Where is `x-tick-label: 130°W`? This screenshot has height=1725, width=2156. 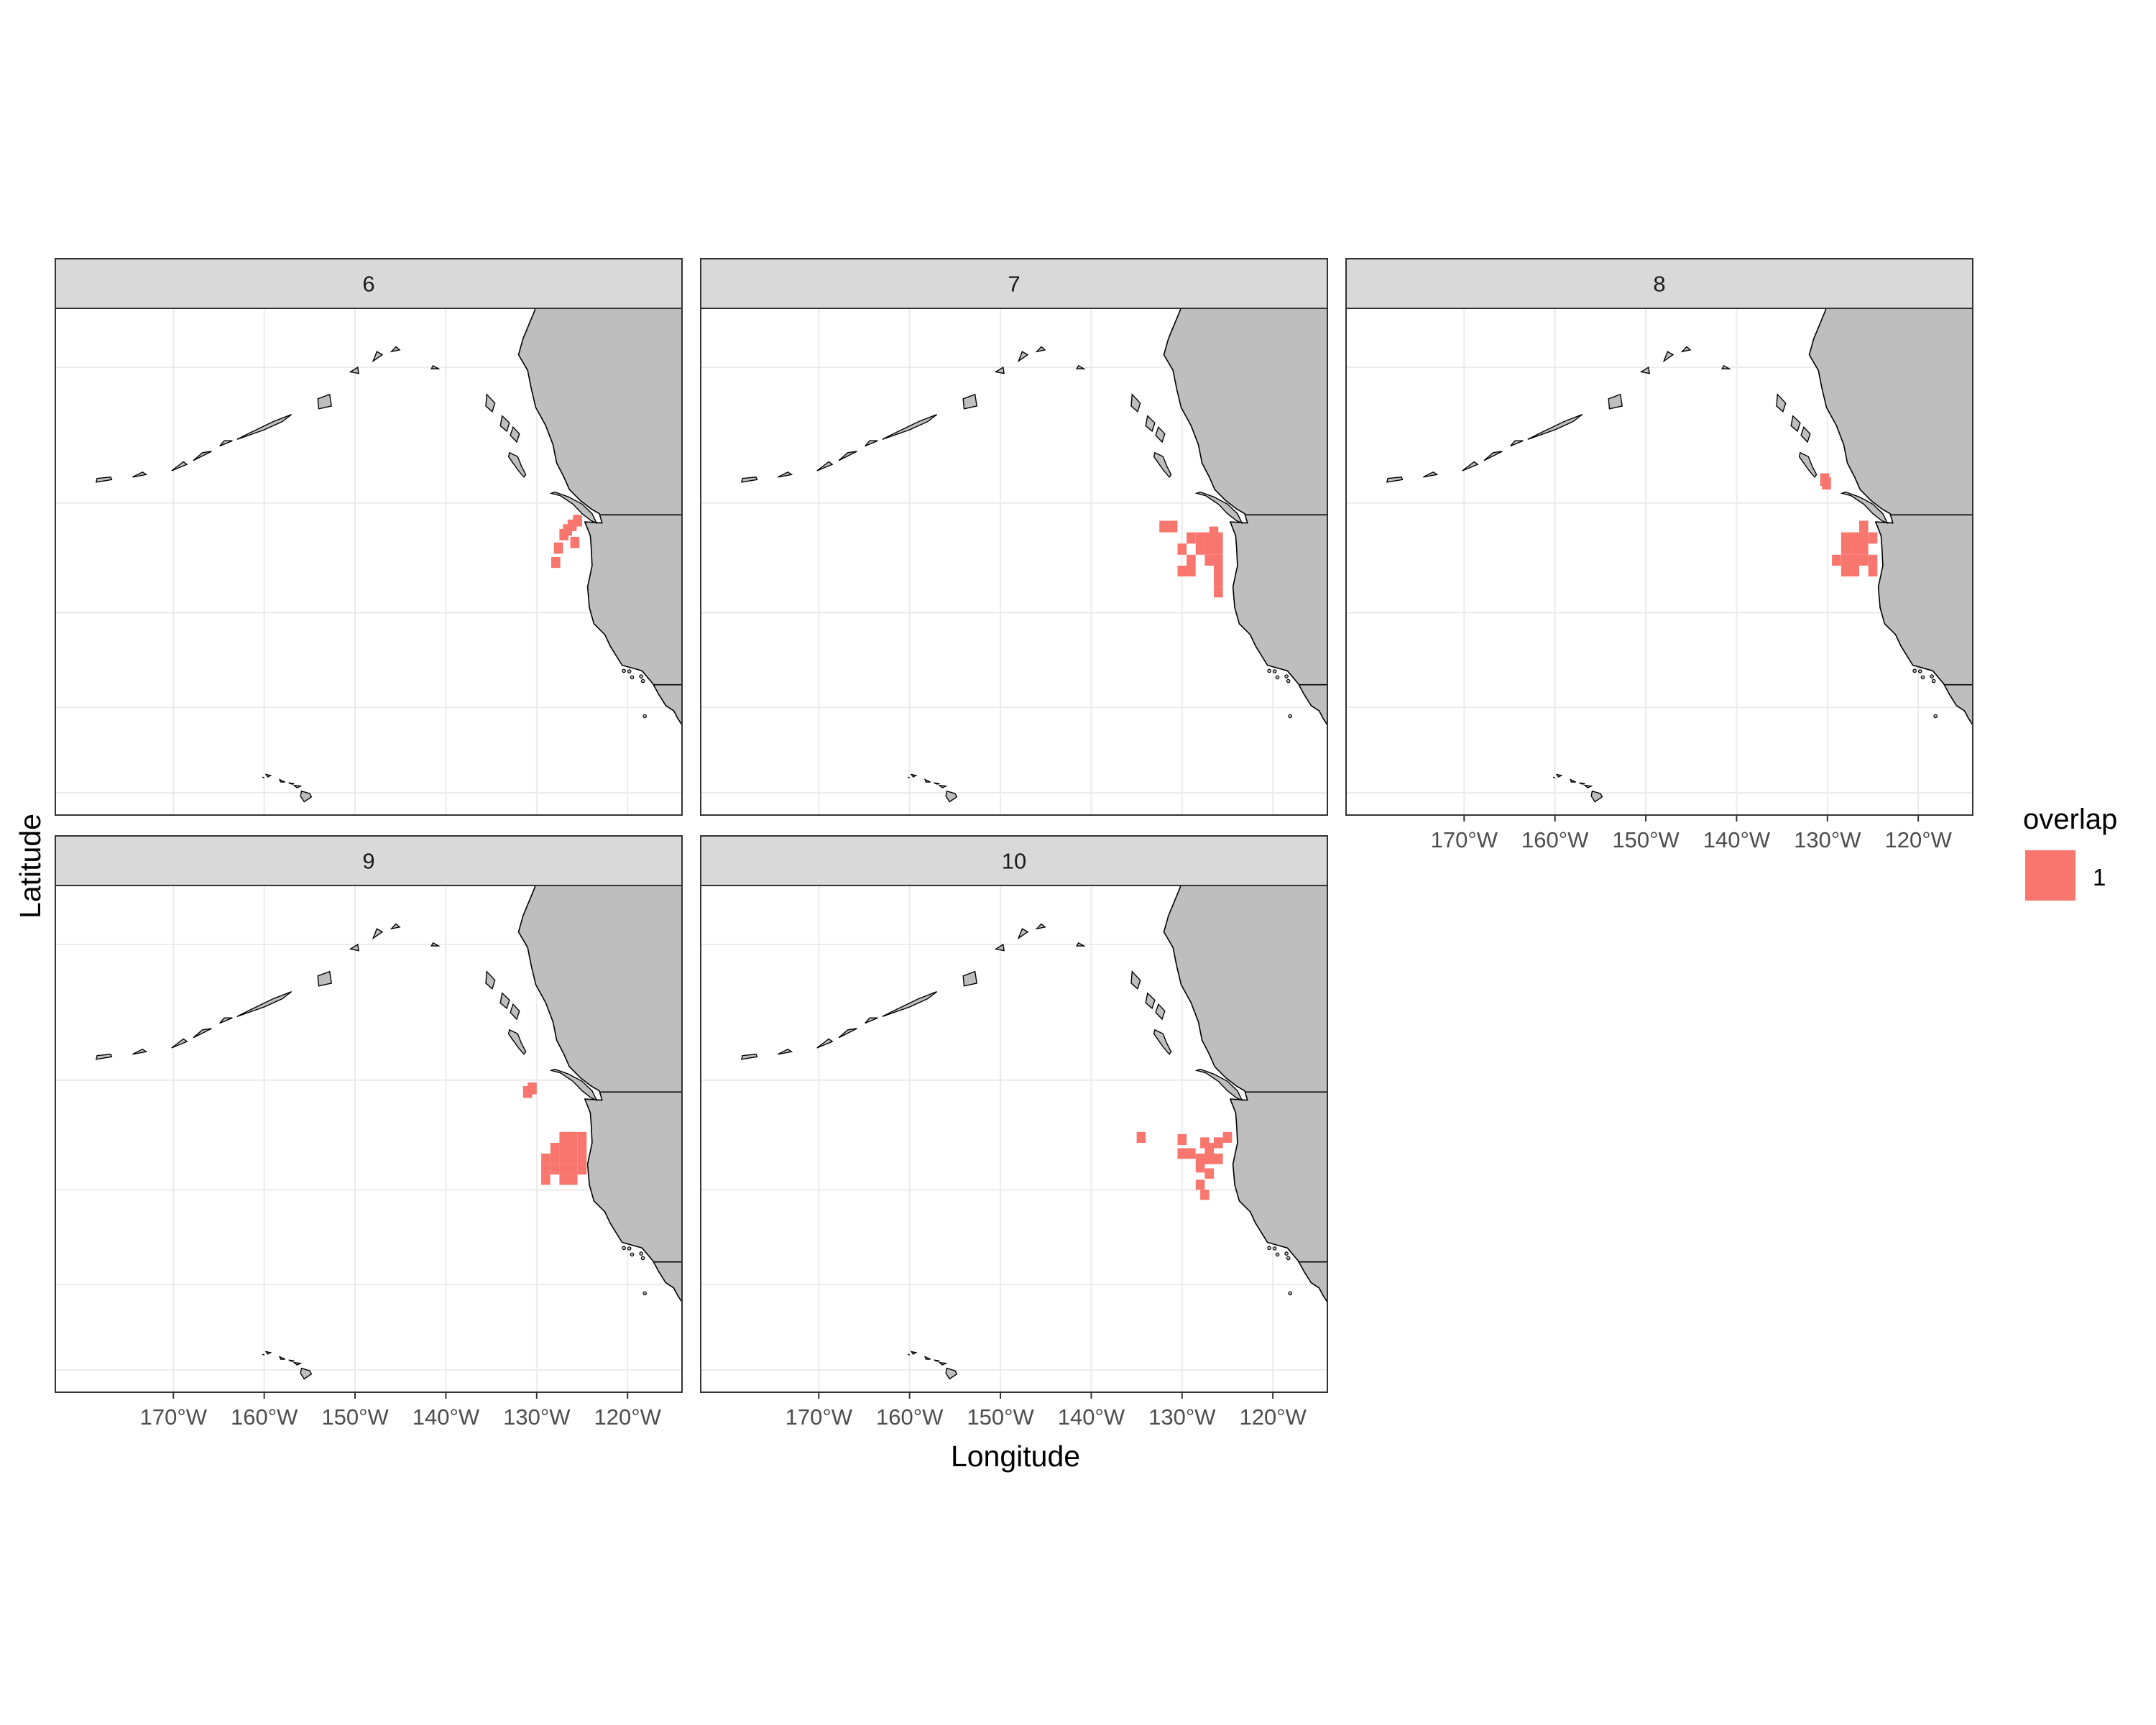
x-tick-label: 130°W is located at coordinates (537, 1417).